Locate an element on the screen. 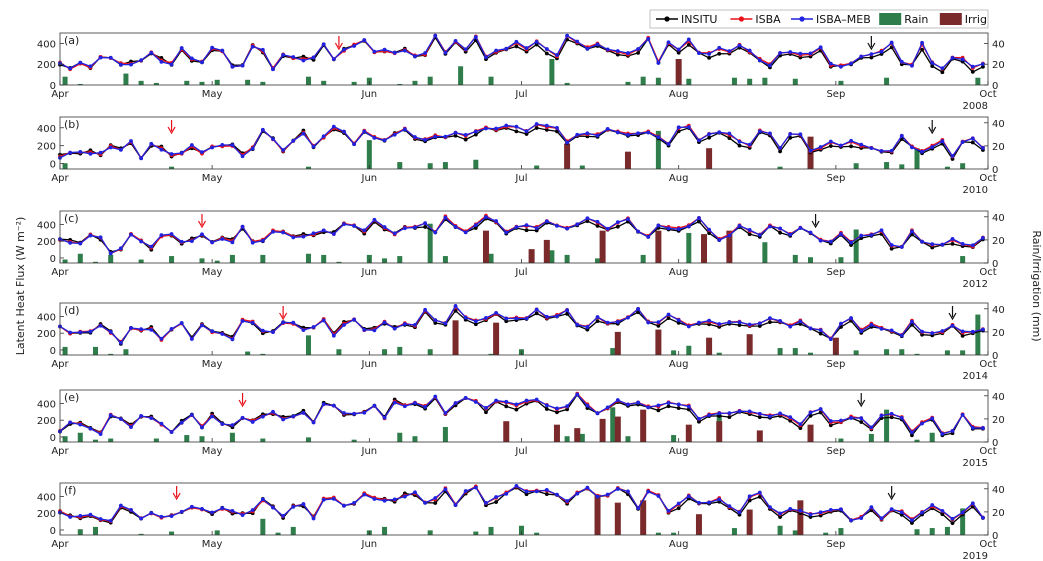 This screenshot has height=561, width=1043. legend-entry-irrig: Irrig is located at coordinates (963, 19).